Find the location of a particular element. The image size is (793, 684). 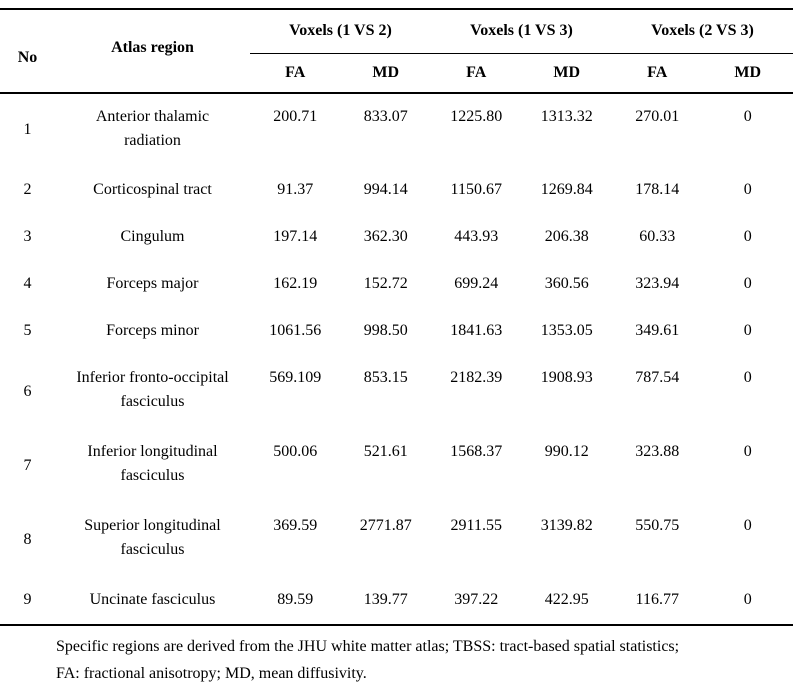

region-name-line1: Uncinate fasciculus is located at coordinates (152, 599).